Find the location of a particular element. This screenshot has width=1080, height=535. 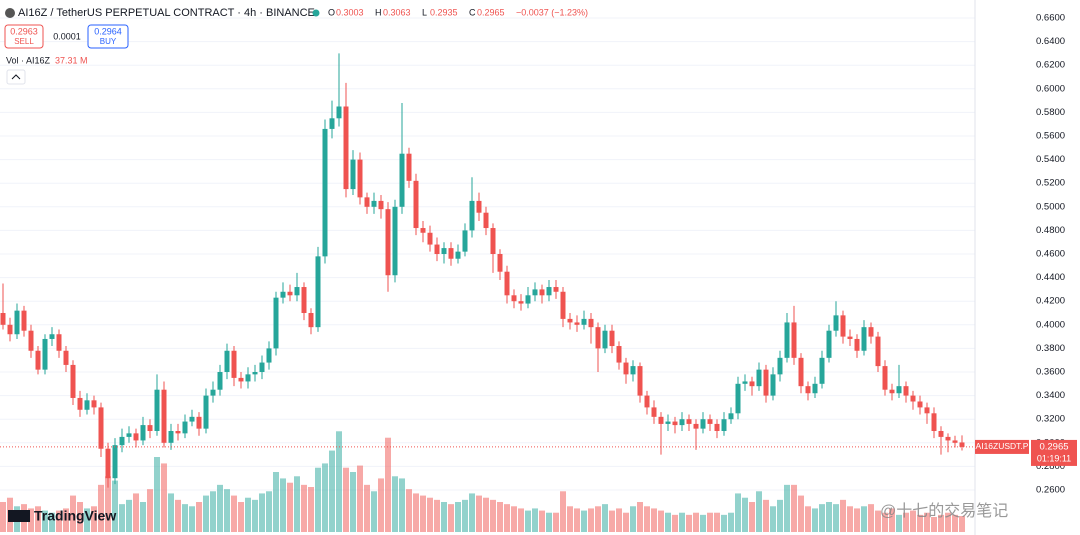

volume-value: 37.31 M is located at coordinates (71, 60).